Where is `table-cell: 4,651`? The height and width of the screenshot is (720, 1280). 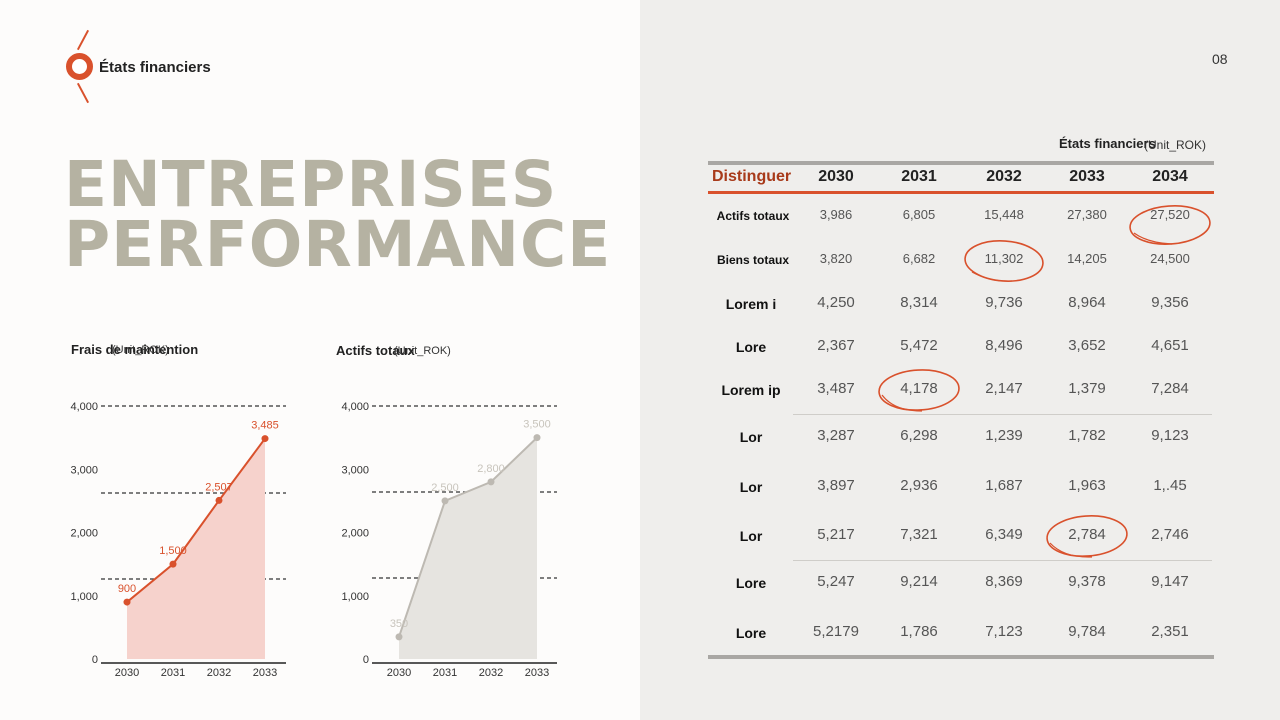 table-cell: 4,651 is located at coordinates (1170, 345).